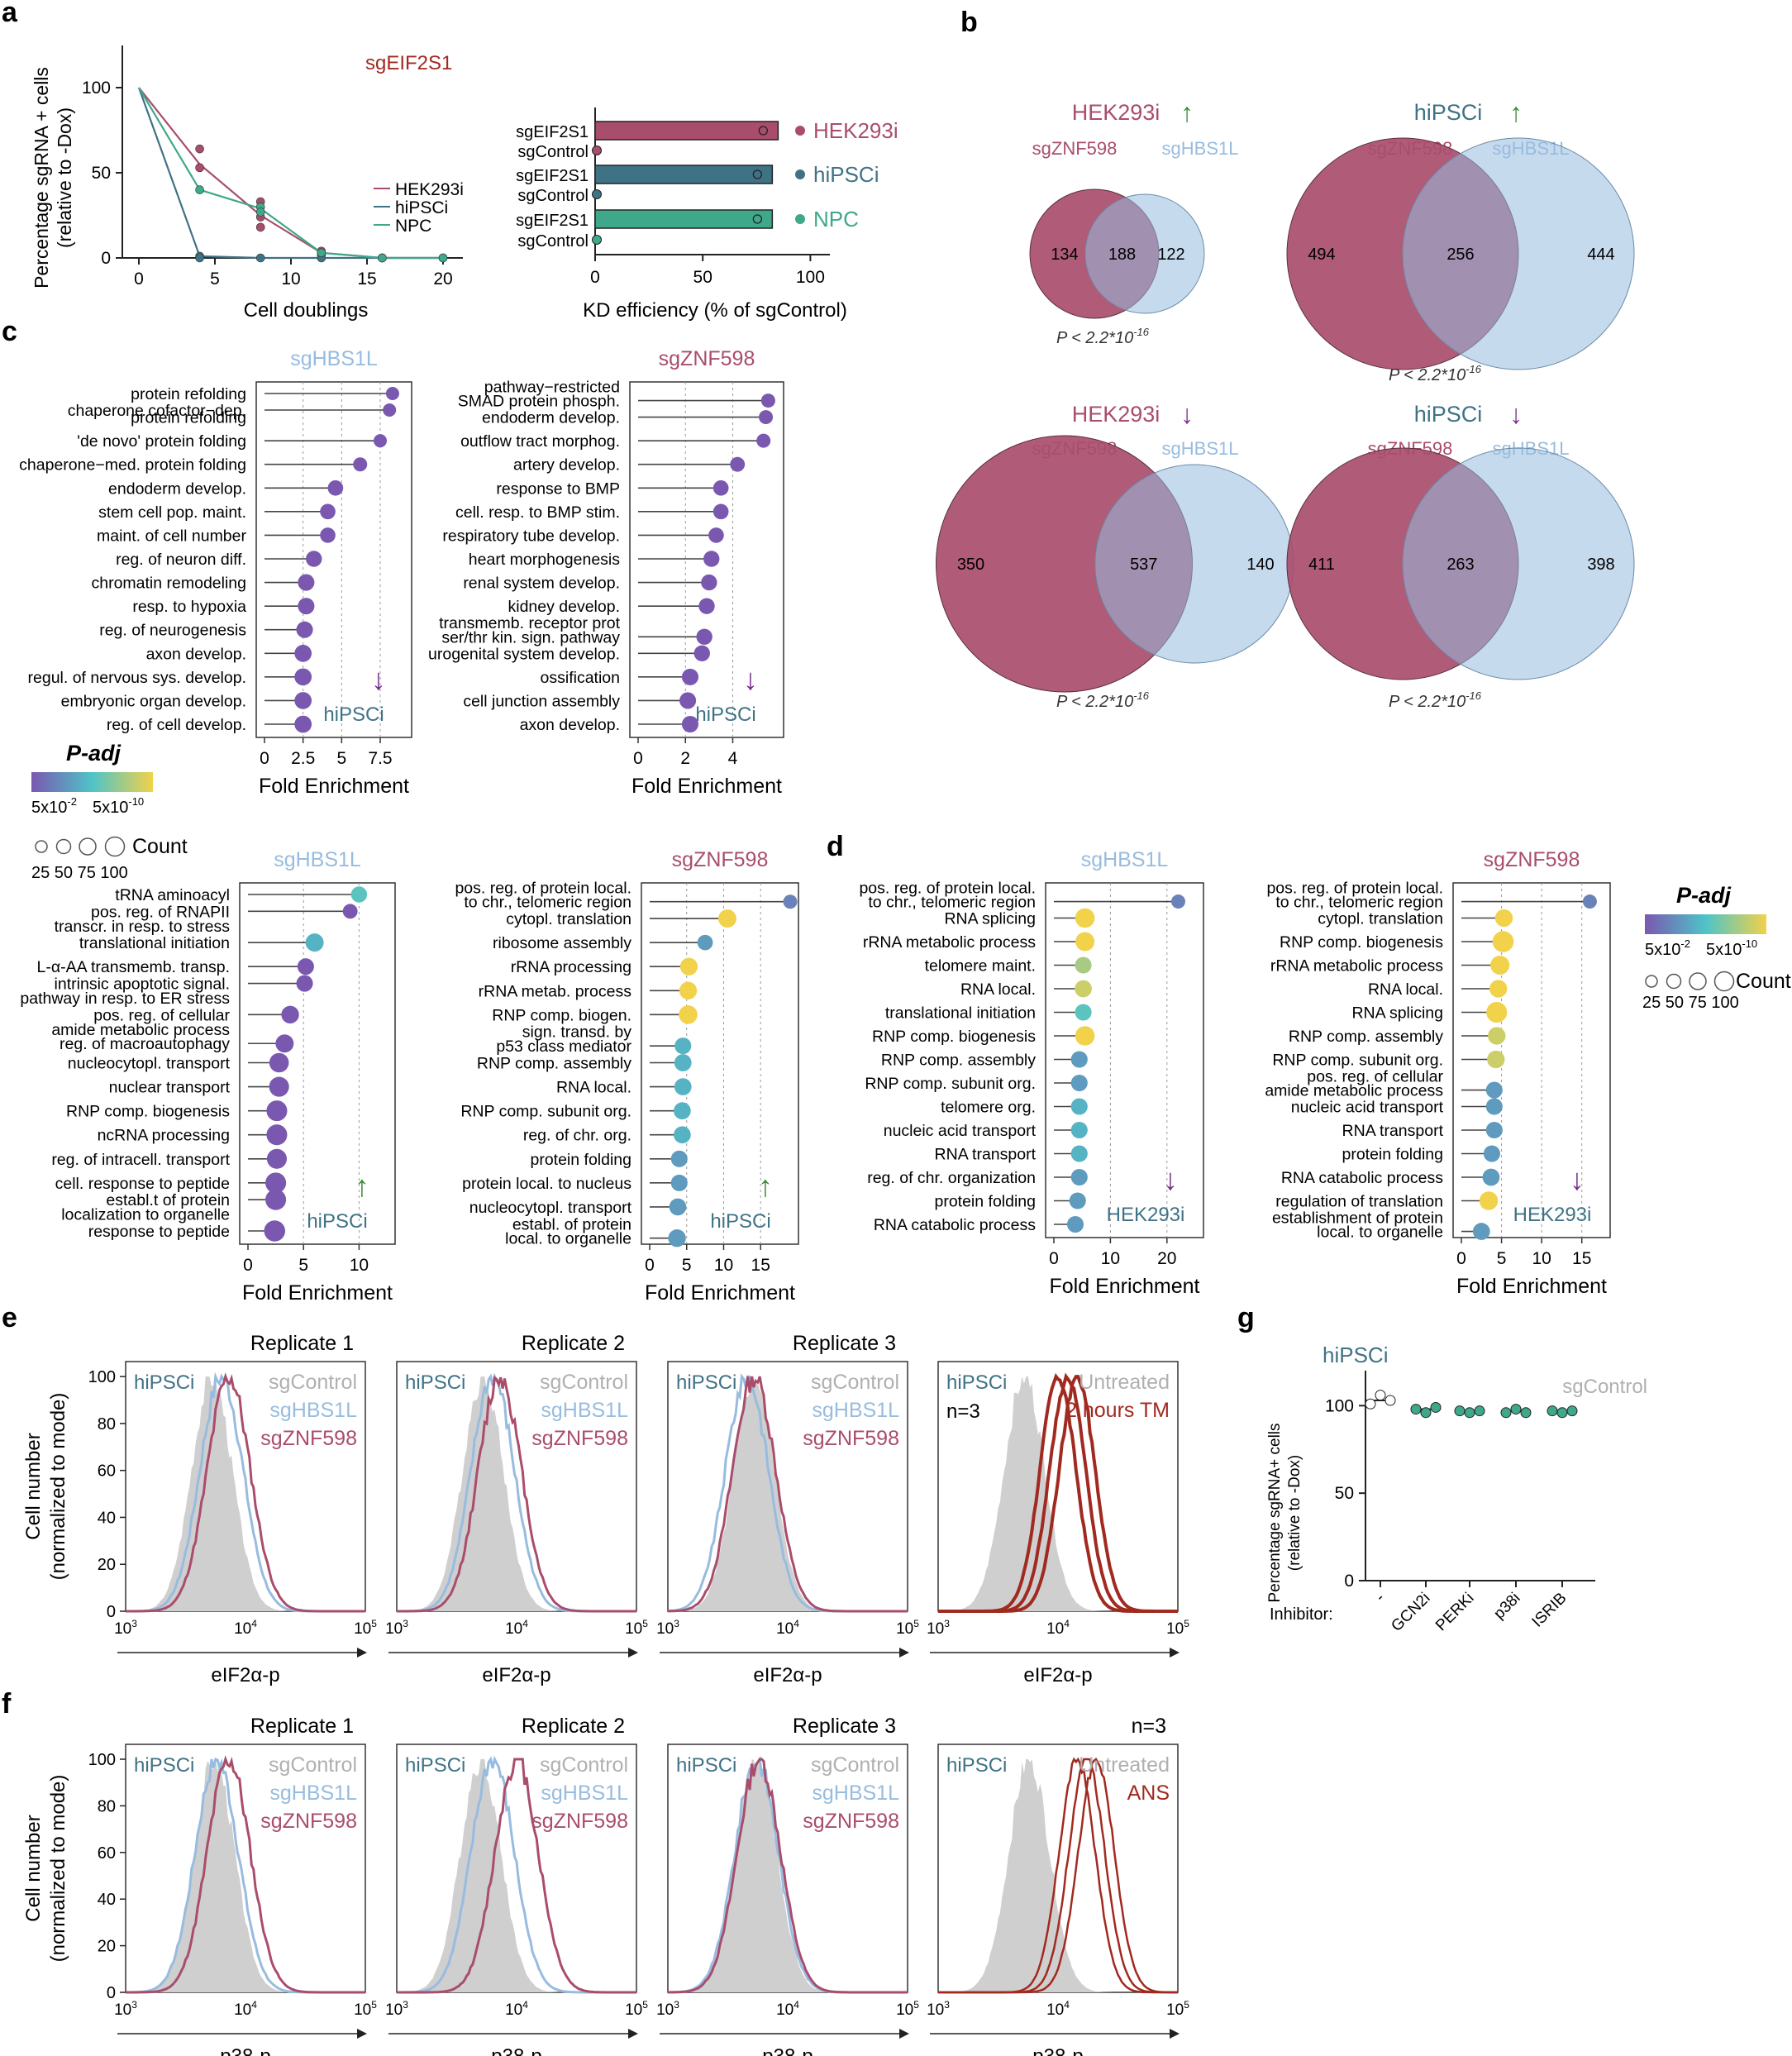  Describe the element at coordinates (547, 903) in the screenshot. I see `lollipop-term-label: to chr., telomeric region` at that location.